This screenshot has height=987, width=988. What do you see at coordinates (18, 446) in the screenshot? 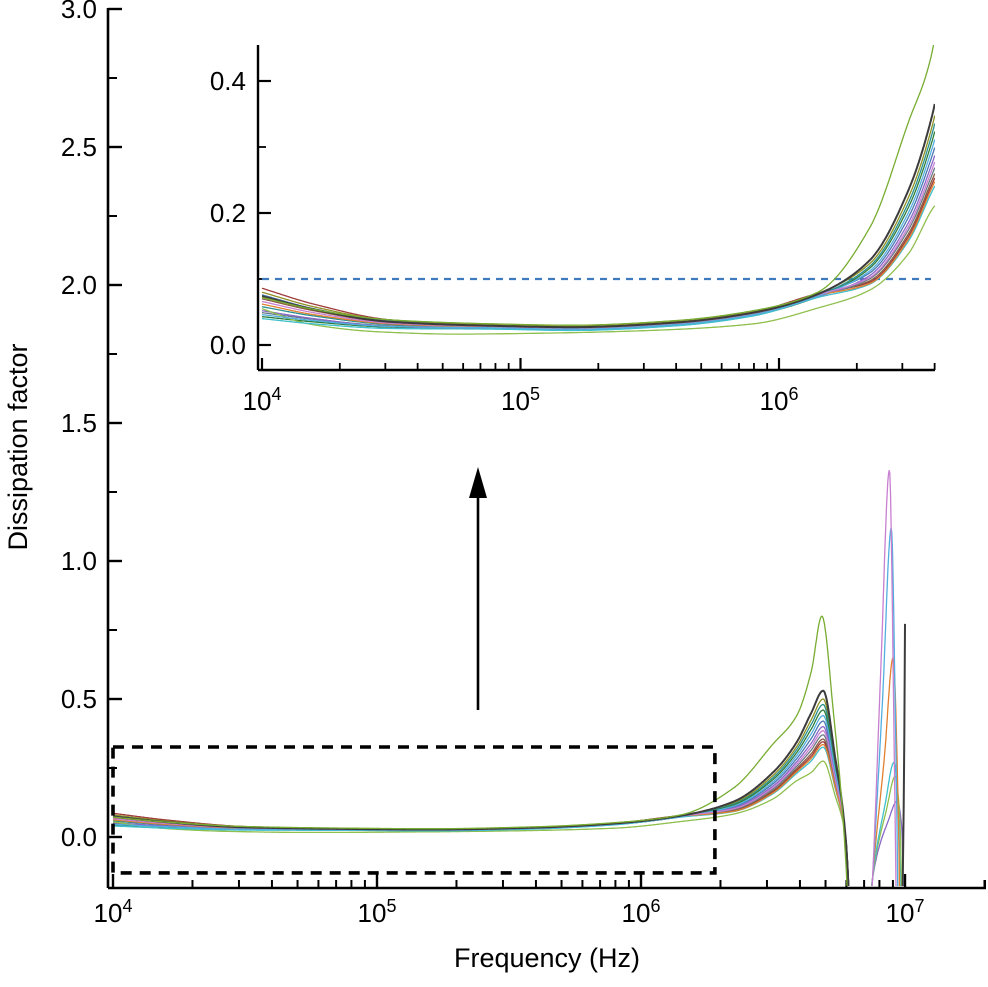
I see `y-axis-label: Dissipation factor` at bounding box center [18, 446].